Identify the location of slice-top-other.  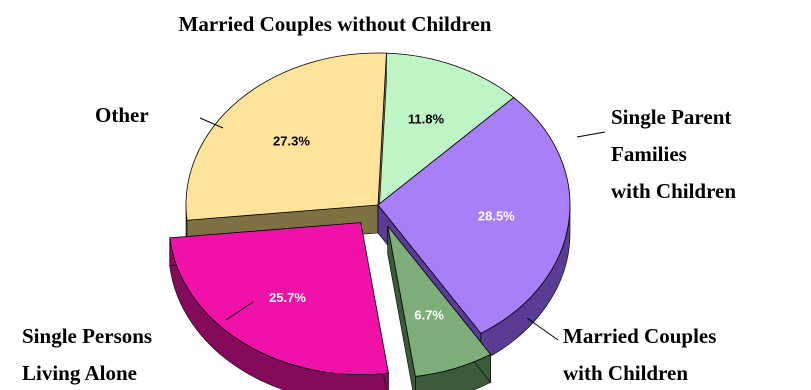
(446, 129).